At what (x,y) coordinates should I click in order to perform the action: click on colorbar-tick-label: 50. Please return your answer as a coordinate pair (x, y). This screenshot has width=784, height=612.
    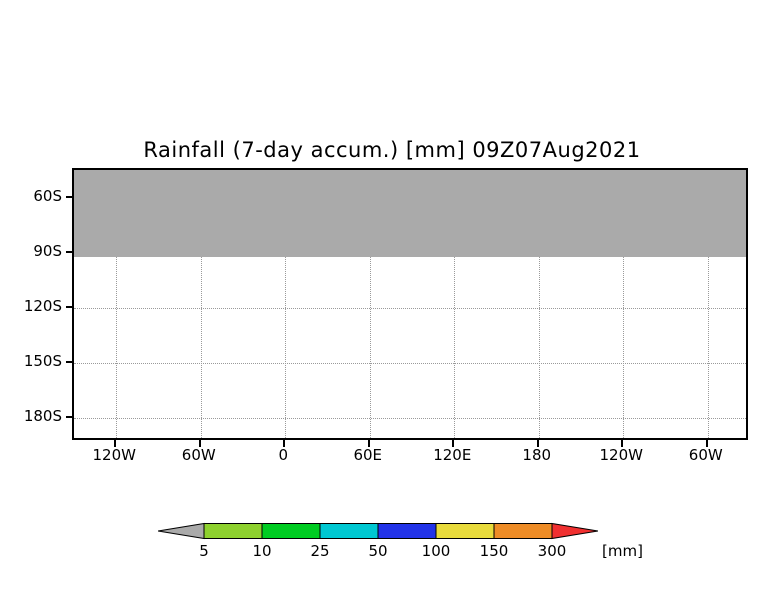
    Looking at the image, I should click on (378, 551).